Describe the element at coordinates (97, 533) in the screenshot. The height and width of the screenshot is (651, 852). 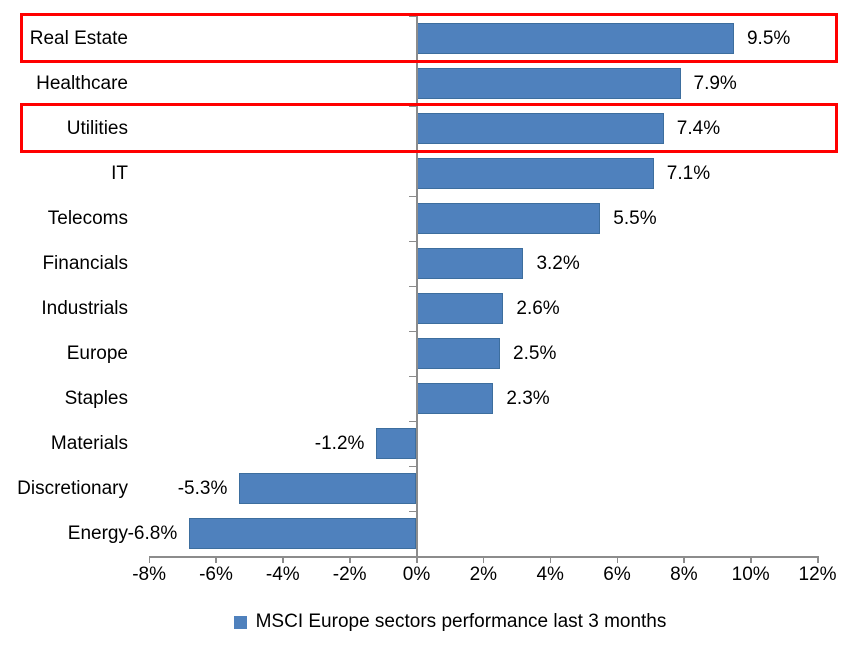
I see `category-label: Energy` at that location.